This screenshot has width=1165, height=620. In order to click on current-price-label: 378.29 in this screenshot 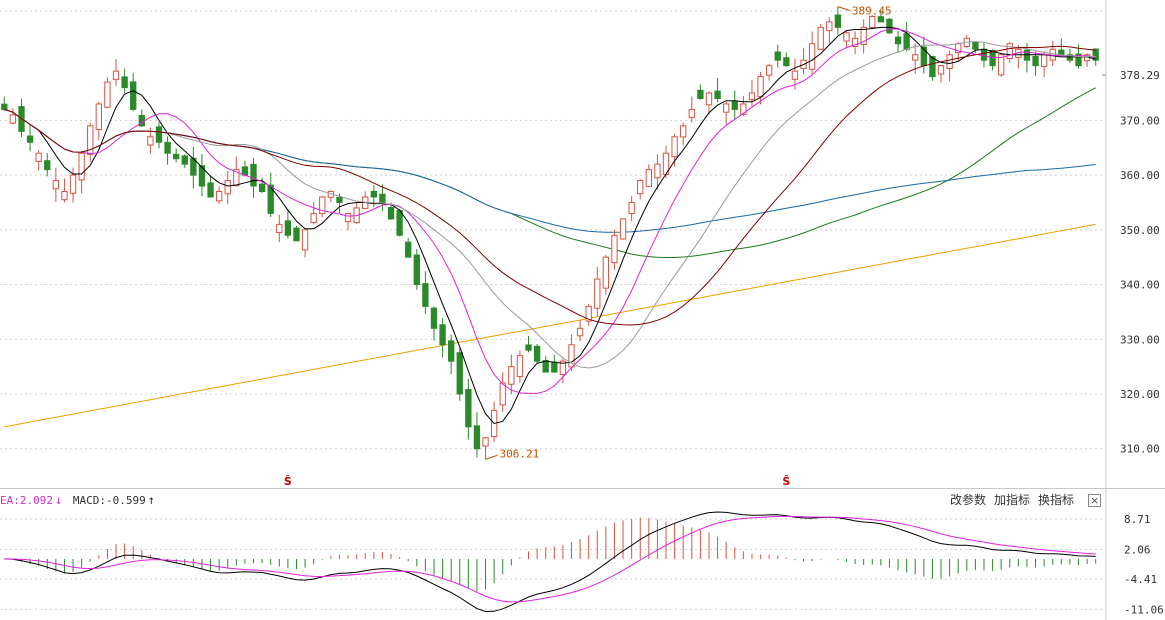, I will do `click(1140, 75)`.